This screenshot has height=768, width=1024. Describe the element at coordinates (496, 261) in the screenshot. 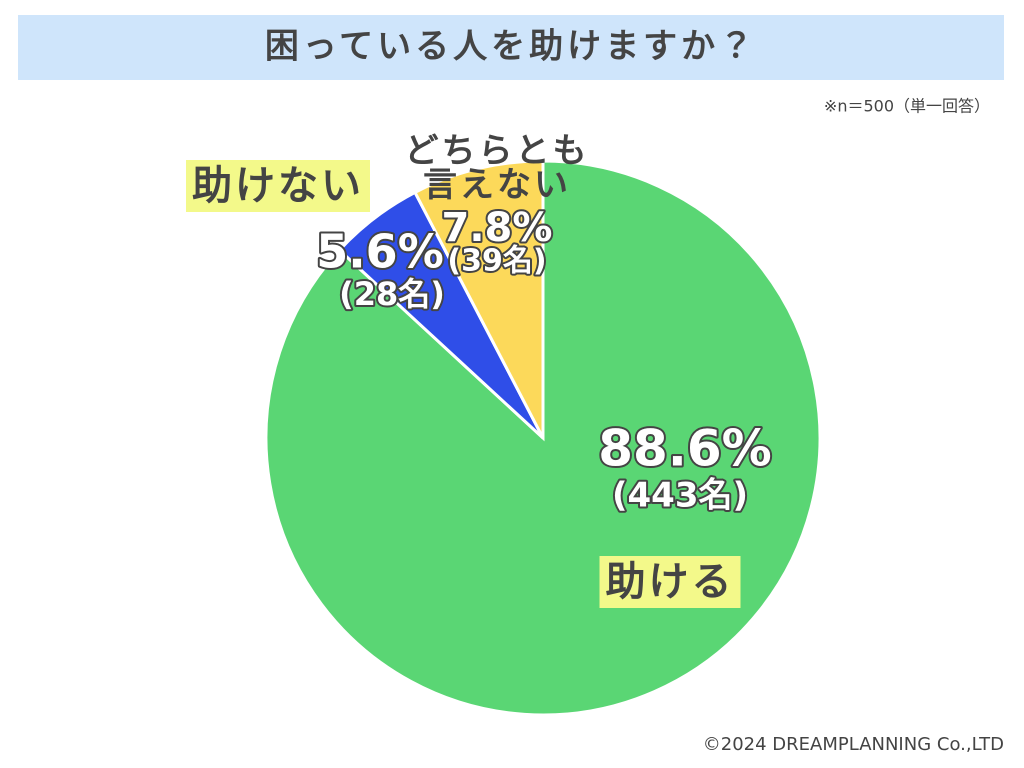

I see `count-label: (39名)` at that location.